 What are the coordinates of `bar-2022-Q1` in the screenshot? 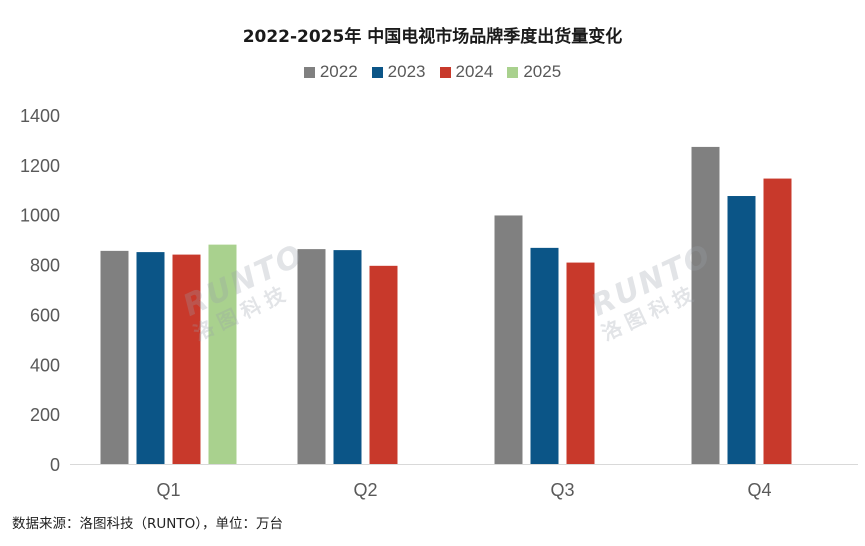 It's located at (114, 357).